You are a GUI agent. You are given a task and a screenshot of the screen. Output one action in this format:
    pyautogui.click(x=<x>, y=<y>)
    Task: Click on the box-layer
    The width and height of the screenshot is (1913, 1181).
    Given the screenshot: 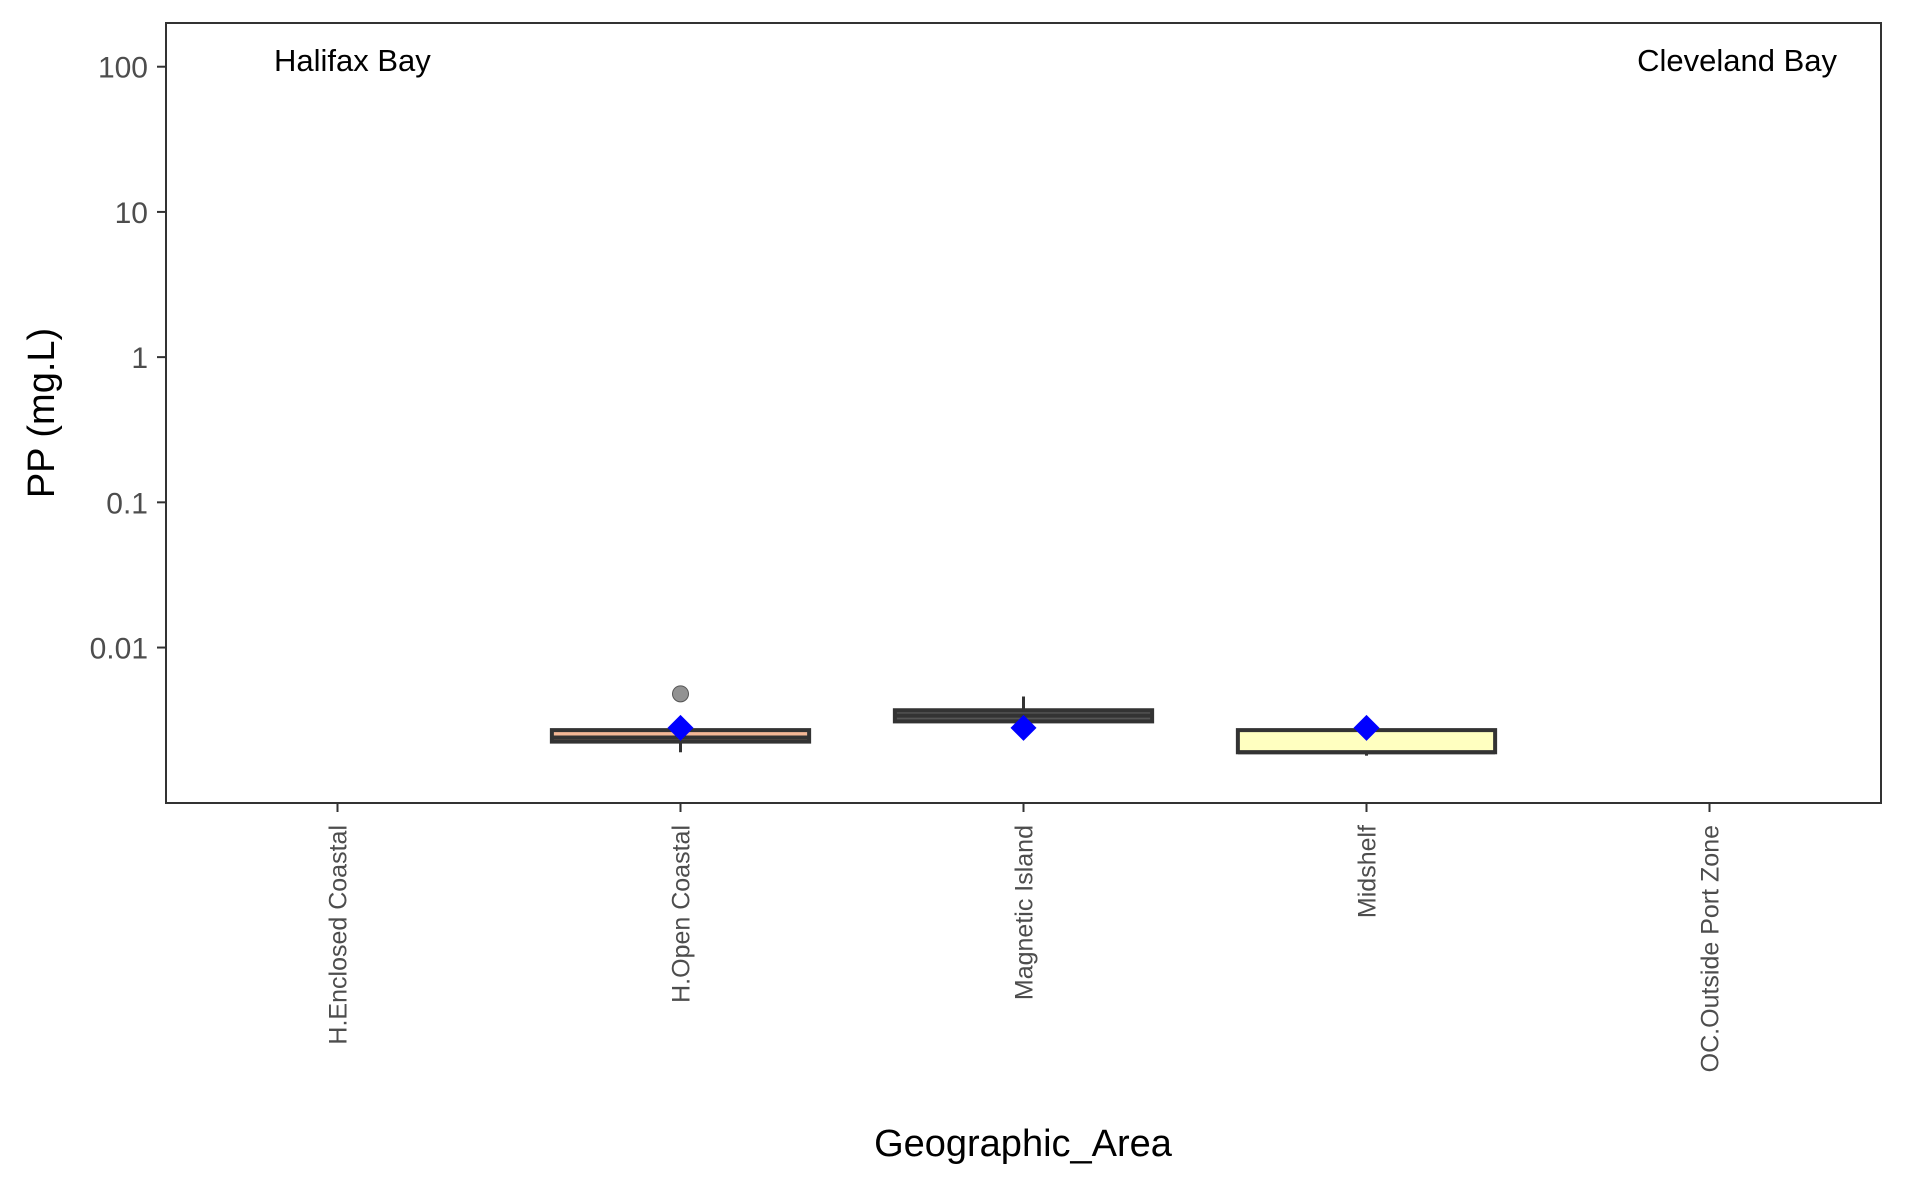 What is the action you would take?
    pyautogui.click(x=1023, y=720)
    